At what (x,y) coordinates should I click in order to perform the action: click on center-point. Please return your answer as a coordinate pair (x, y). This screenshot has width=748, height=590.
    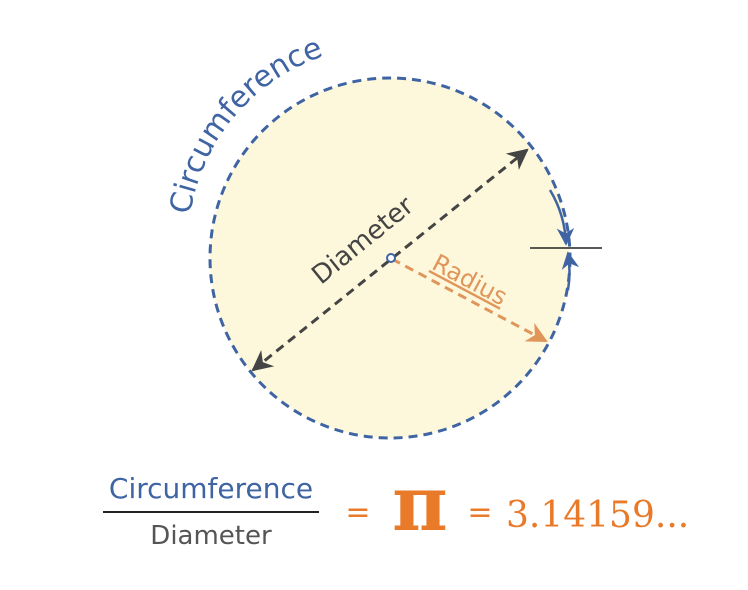
    Looking at the image, I should click on (391, 258).